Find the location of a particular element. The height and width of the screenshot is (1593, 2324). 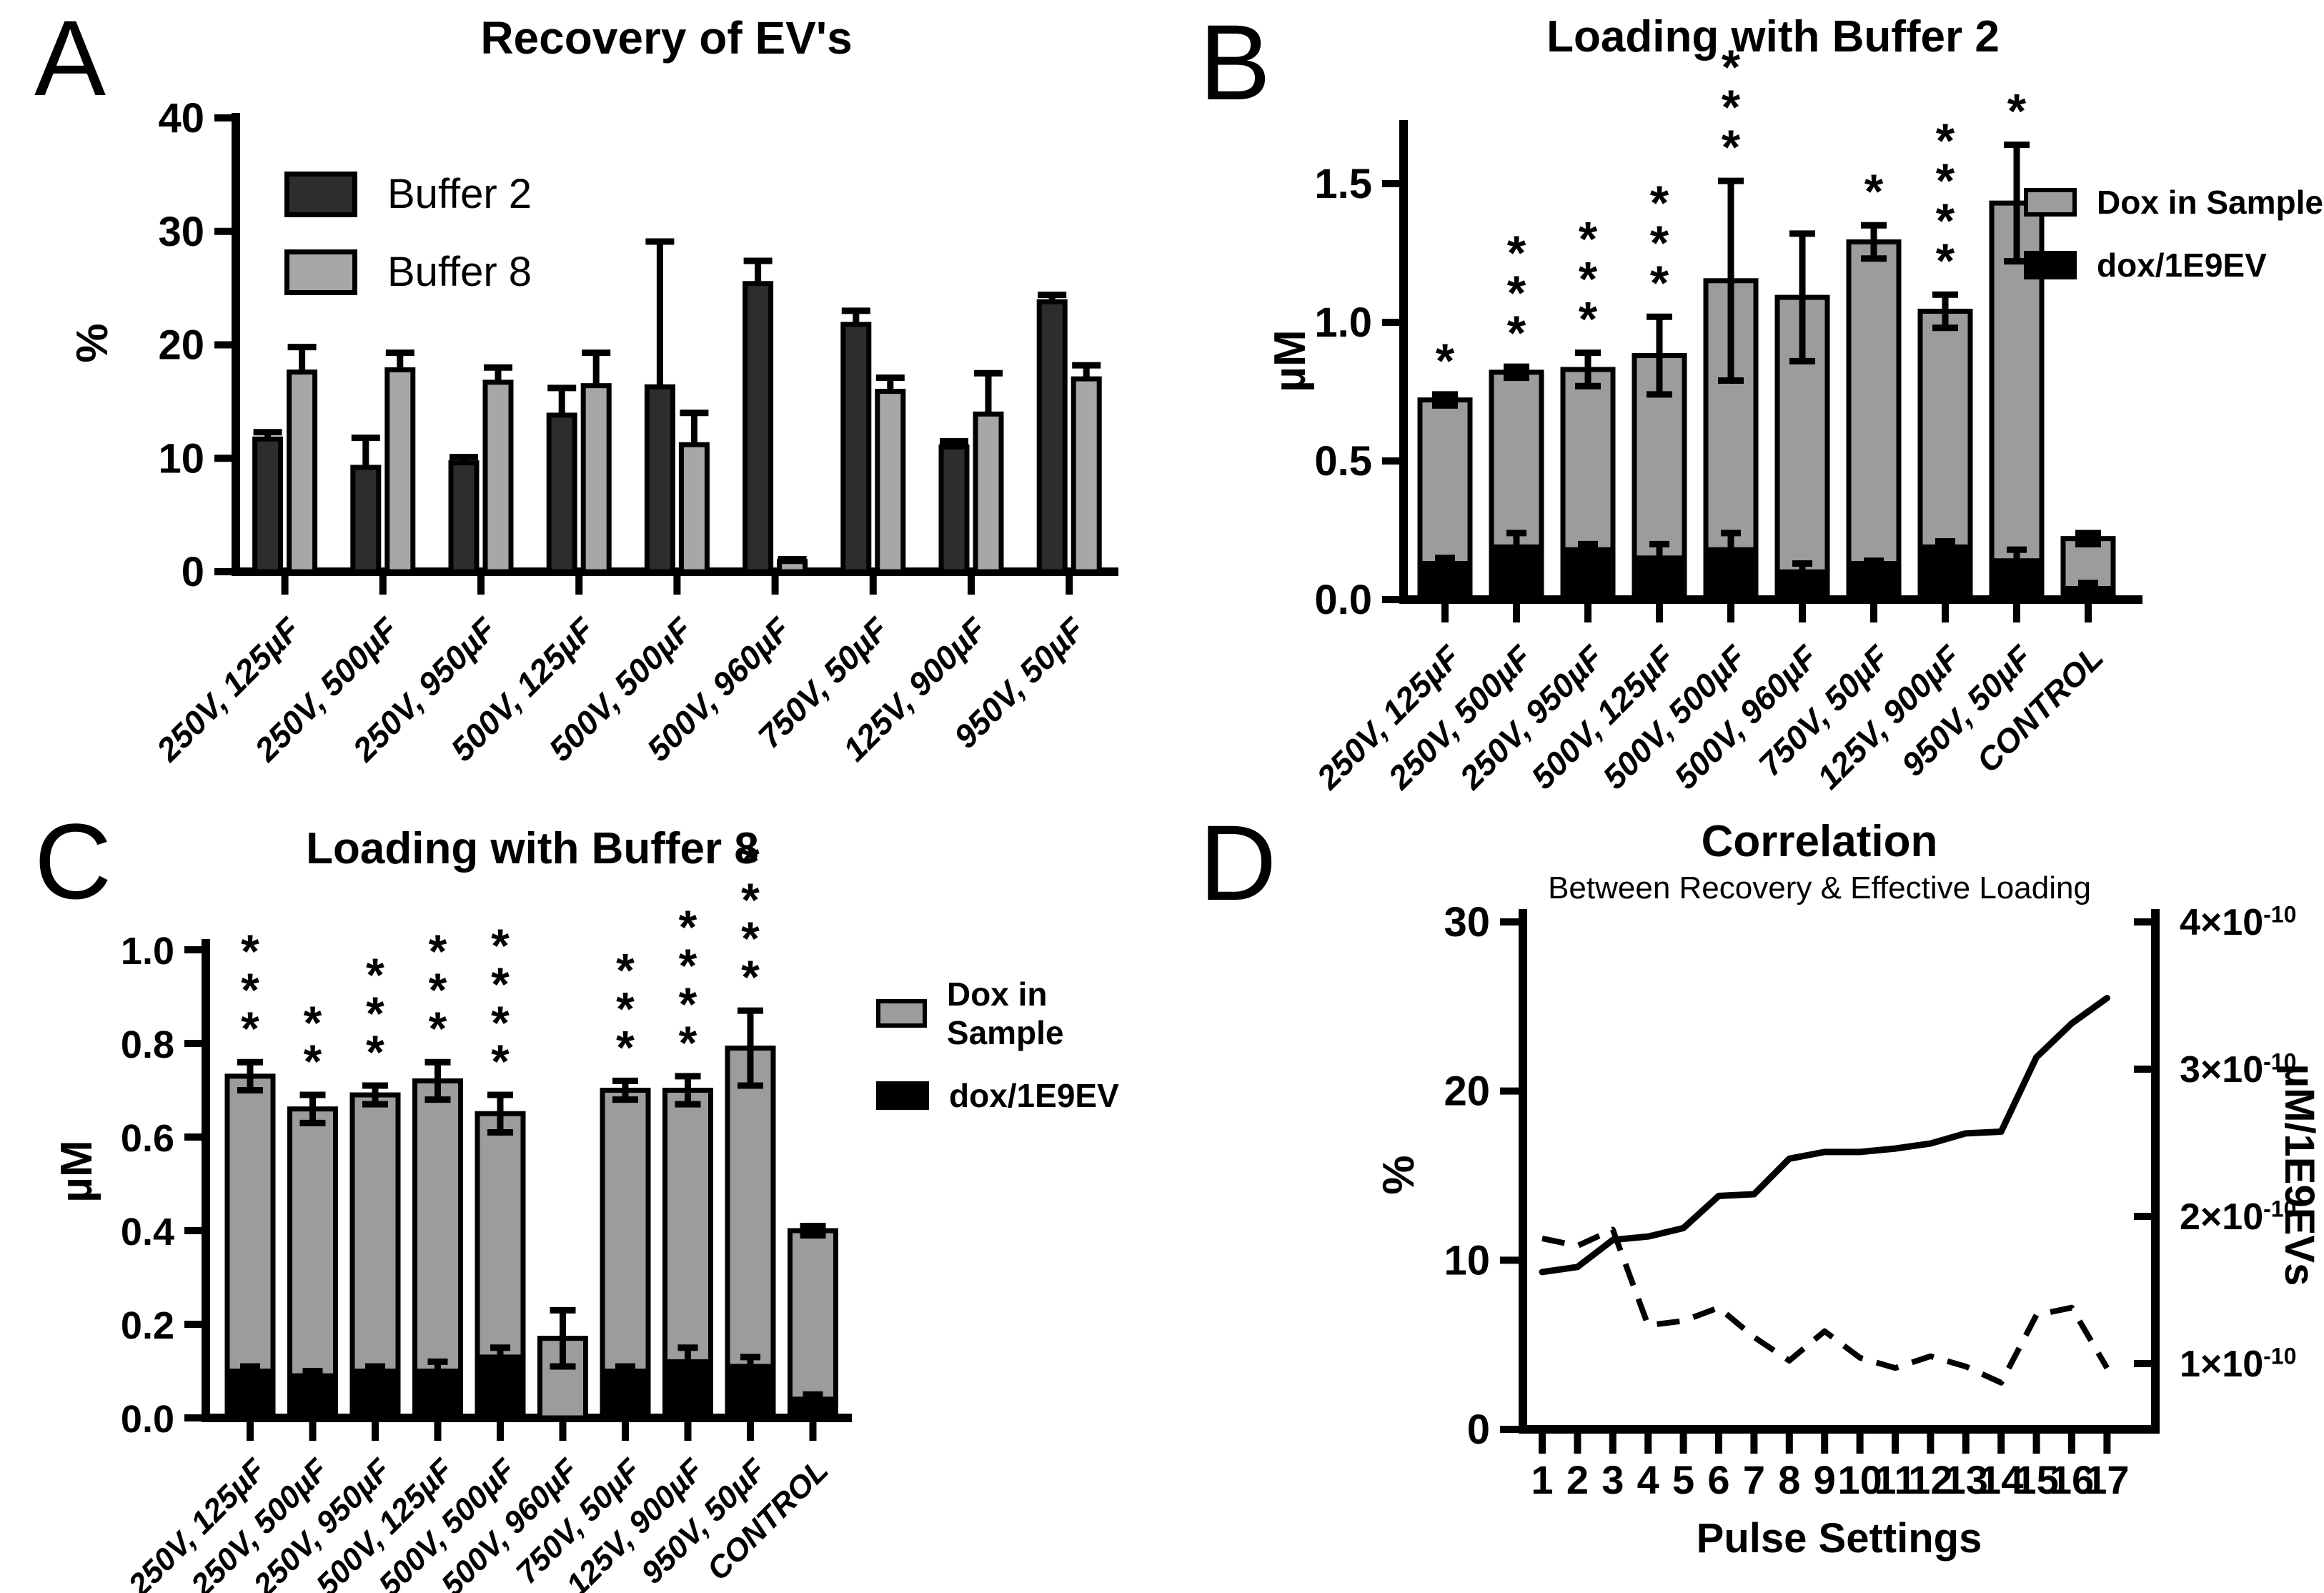

y-tick-label: 0.4 is located at coordinates (147, 1232).